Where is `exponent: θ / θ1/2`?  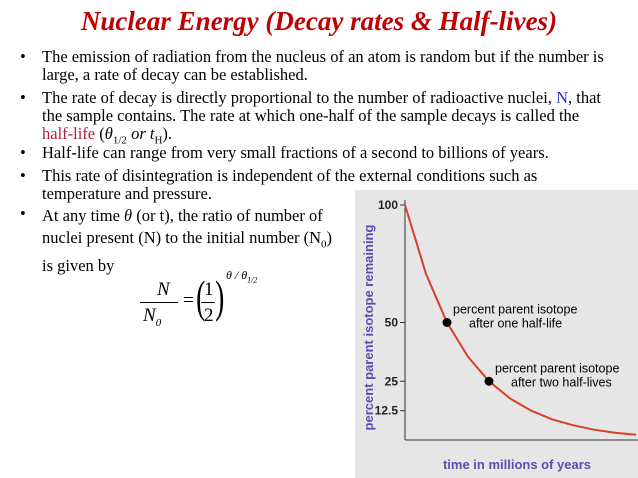 exponent: θ / θ1/2 is located at coordinates (241, 276).